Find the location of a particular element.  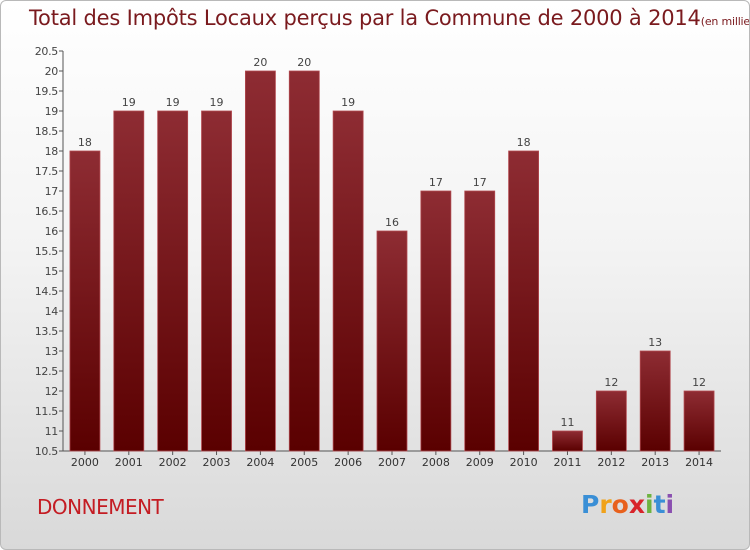

x-tick-label: 2013 is located at coordinates (655, 462).